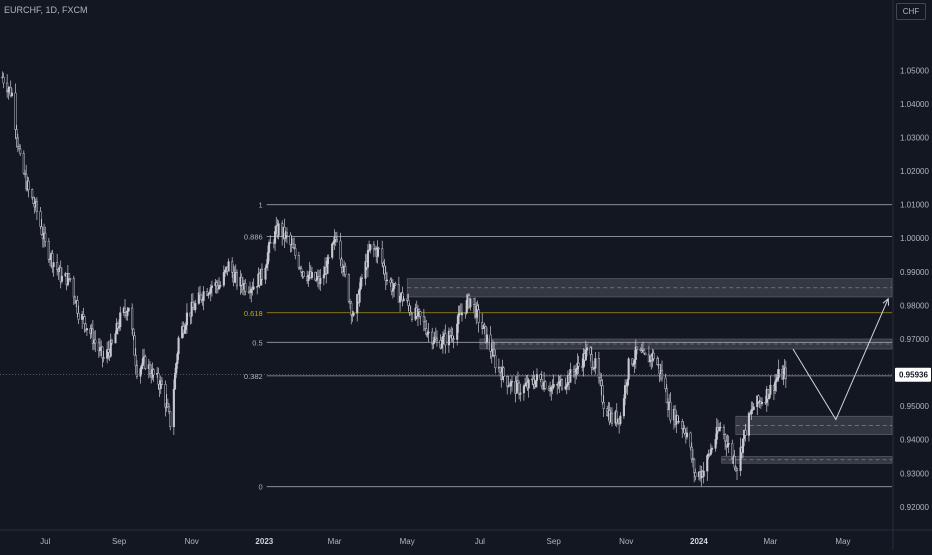 The width and height of the screenshot is (932, 555). What do you see at coordinates (840, 359) in the screenshot?
I see `projection-path` at bounding box center [840, 359].